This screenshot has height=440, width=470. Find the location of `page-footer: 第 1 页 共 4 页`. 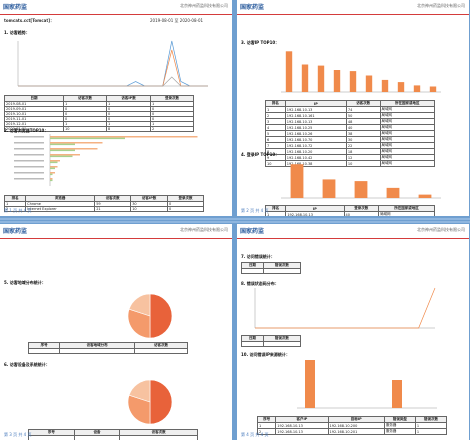

page-footer: 第 1 页 共 4 页 is located at coordinates (18, 210).